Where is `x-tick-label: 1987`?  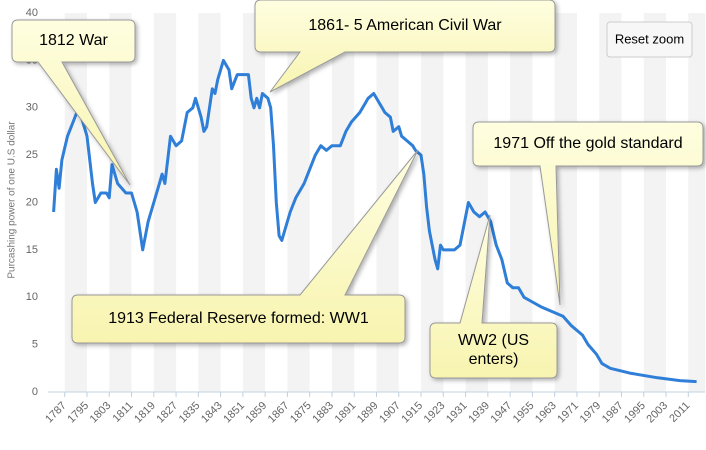 x-tick-label: 1987 is located at coordinates (613, 413).